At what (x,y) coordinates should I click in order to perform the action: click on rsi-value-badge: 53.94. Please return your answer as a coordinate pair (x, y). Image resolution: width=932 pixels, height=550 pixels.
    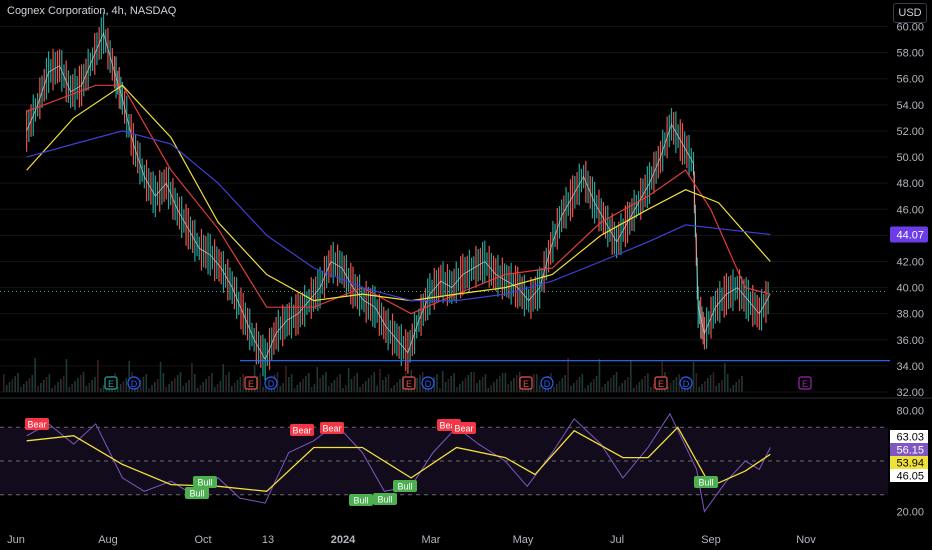
    Looking at the image, I should click on (910, 464).